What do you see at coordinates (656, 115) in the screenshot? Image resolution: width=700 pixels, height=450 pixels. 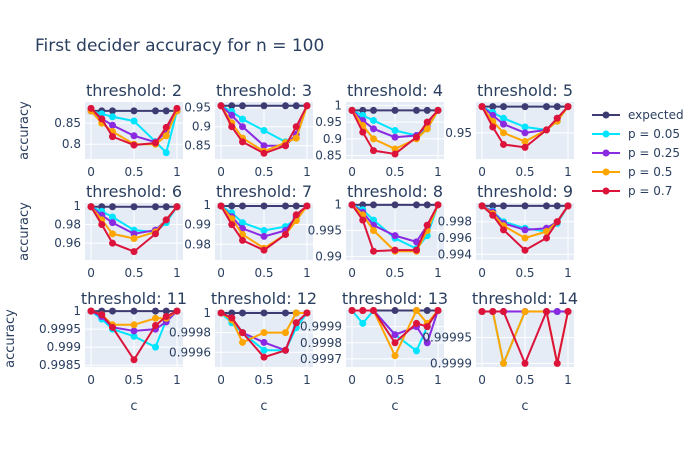 I see `legend-label: expected` at bounding box center [656, 115].